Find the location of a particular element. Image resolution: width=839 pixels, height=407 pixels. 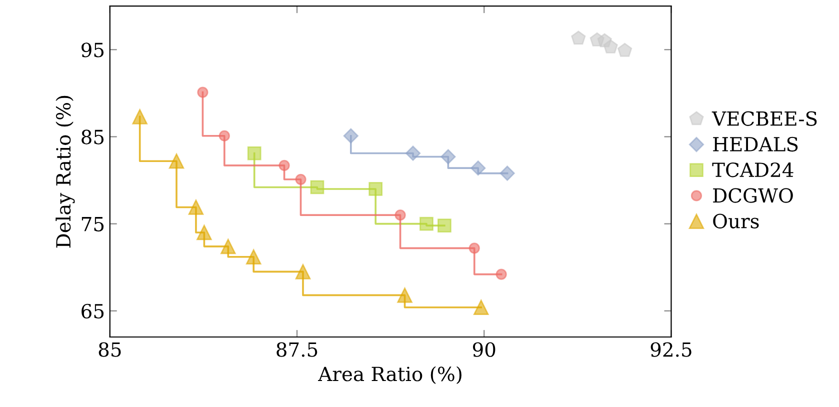

legend-label: VECBEE-S is located at coordinates (764, 118).